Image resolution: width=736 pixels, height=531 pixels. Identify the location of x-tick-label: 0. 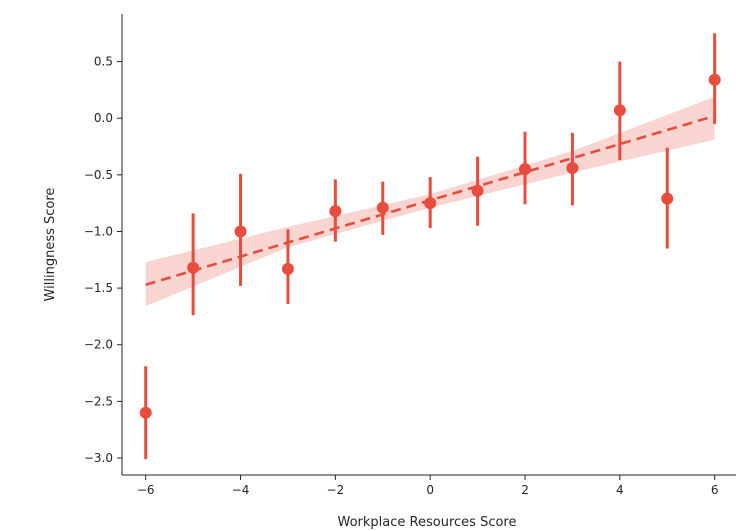
(430, 490).